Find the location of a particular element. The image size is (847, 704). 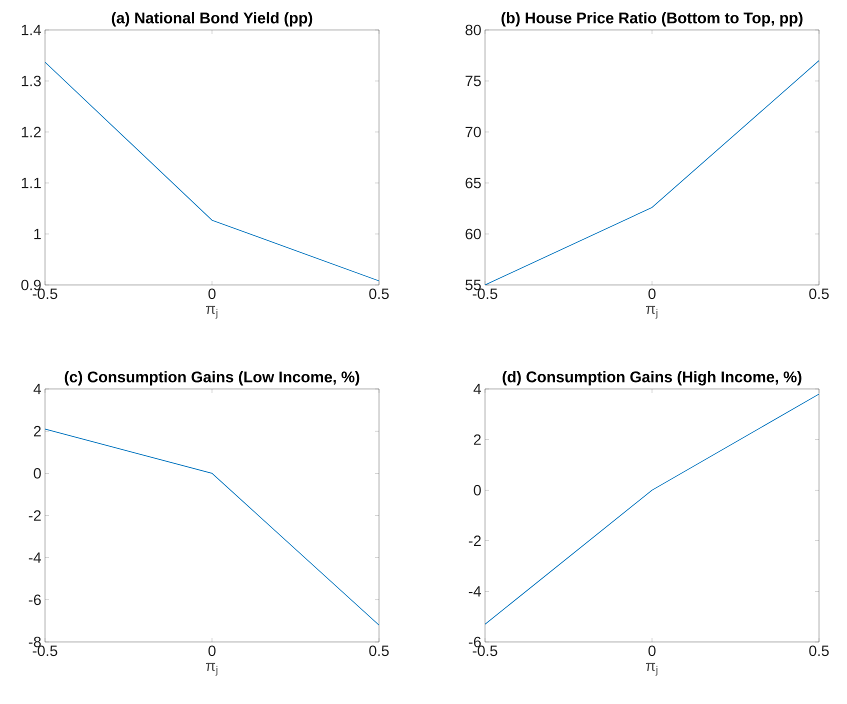

chart-title: (d) Consumption Gains (High Income, %) is located at coordinates (652, 378).